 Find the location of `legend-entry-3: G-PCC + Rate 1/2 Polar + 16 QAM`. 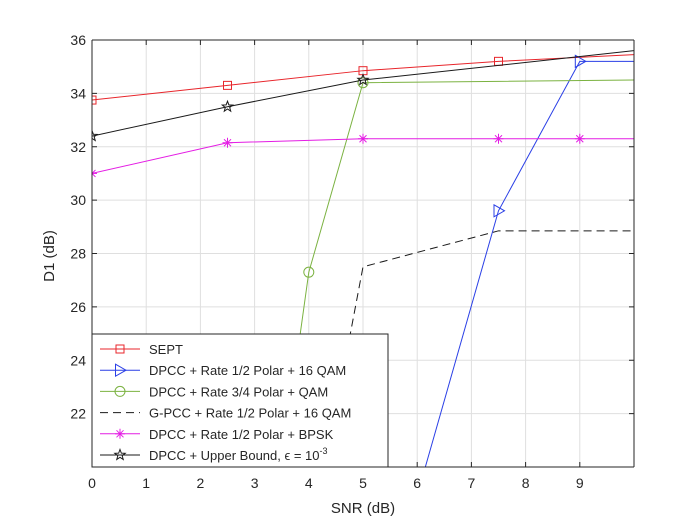

legend-entry-3: G-PCC + Rate 1/2 Polar + 16 QAM is located at coordinates (225, 413).